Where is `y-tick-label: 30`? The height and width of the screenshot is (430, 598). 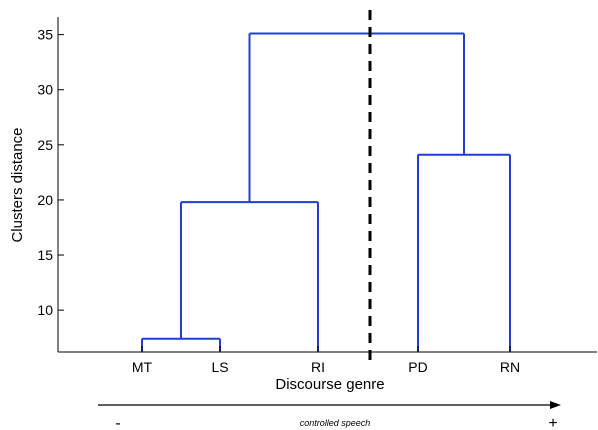 y-tick-label: 30 is located at coordinates (45, 90).